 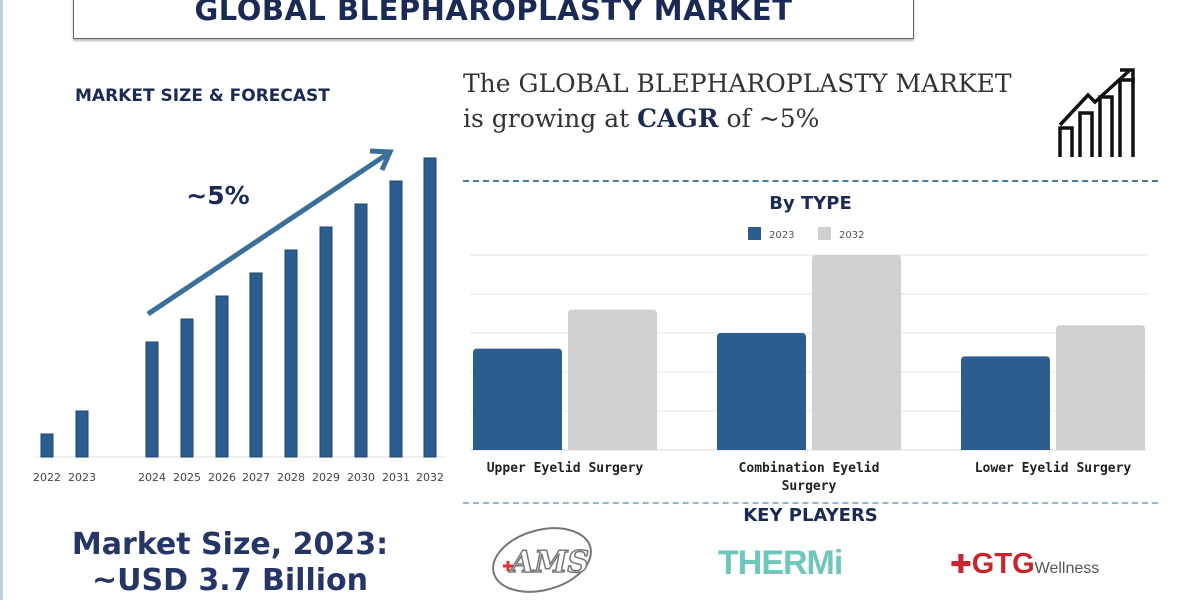 I want to click on tick-label: 2022, so click(x=47, y=477).